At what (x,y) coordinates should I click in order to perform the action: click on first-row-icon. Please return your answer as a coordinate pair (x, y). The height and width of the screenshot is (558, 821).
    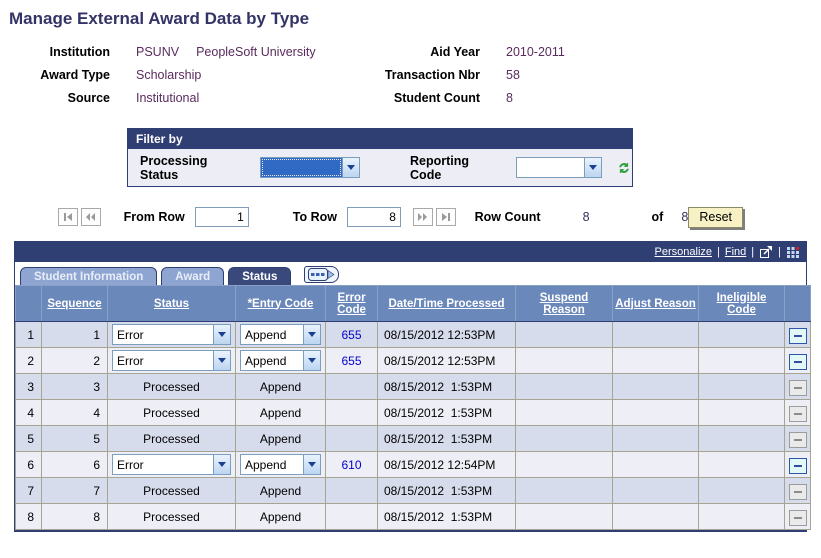
    Looking at the image, I should click on (68, 217).